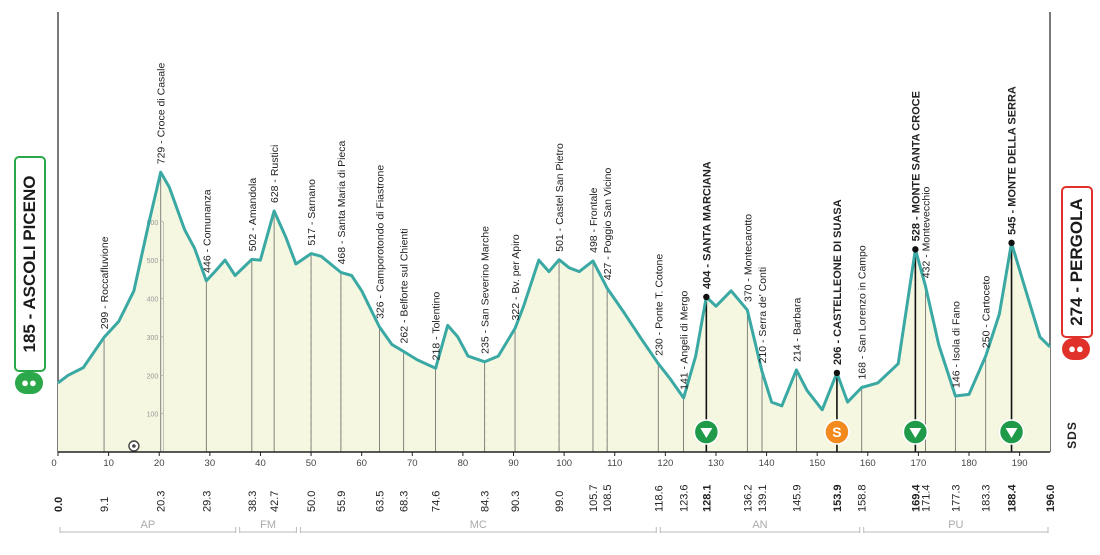  Describe the element at coordinates (153, 338) in the screenshot. I see `y-tick-label: 300` at that location.